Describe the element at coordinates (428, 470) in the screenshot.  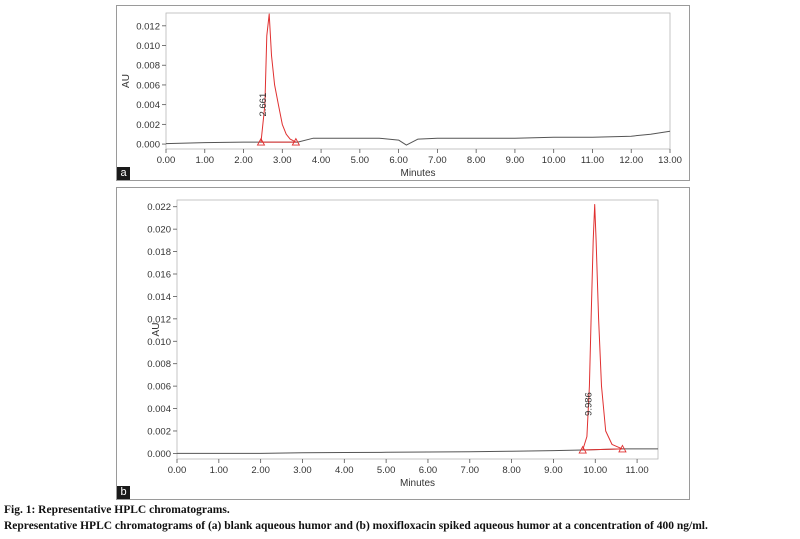
I see `chart-1-x-tick-label: 6.00` at that location.